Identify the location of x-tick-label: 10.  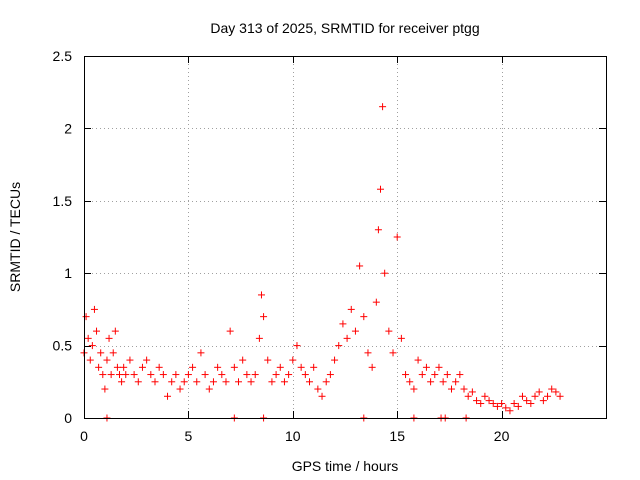
(293, 436).